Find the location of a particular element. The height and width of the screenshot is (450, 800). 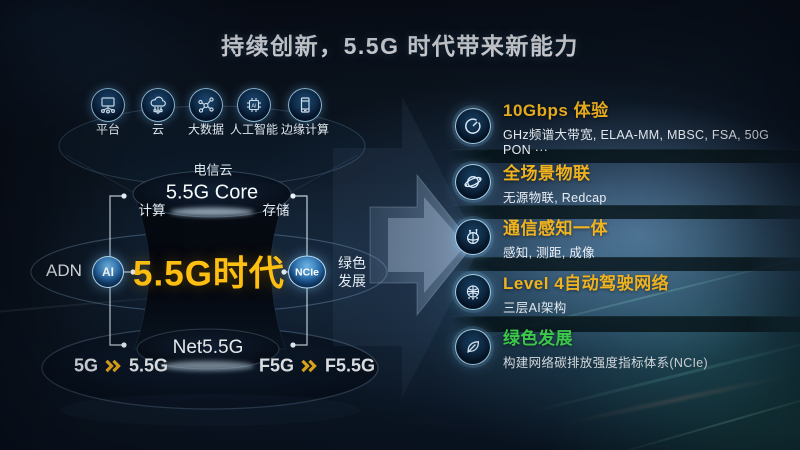

fixed-from-label: F5G is located at coordinates (276, 365).